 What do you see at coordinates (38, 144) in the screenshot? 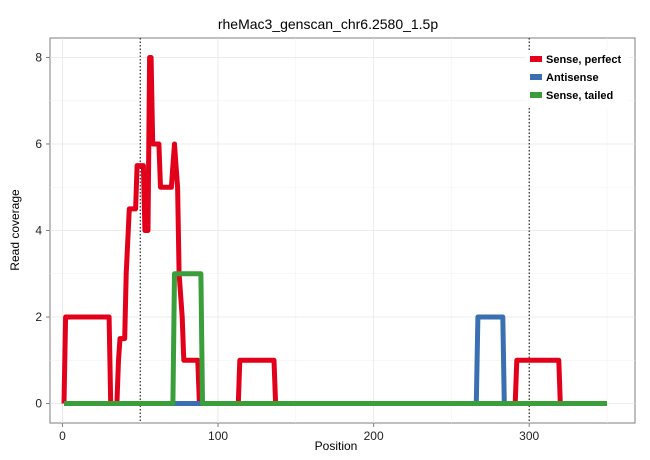
I see `y-tick-label: 6` at bounding box center [38, 144].